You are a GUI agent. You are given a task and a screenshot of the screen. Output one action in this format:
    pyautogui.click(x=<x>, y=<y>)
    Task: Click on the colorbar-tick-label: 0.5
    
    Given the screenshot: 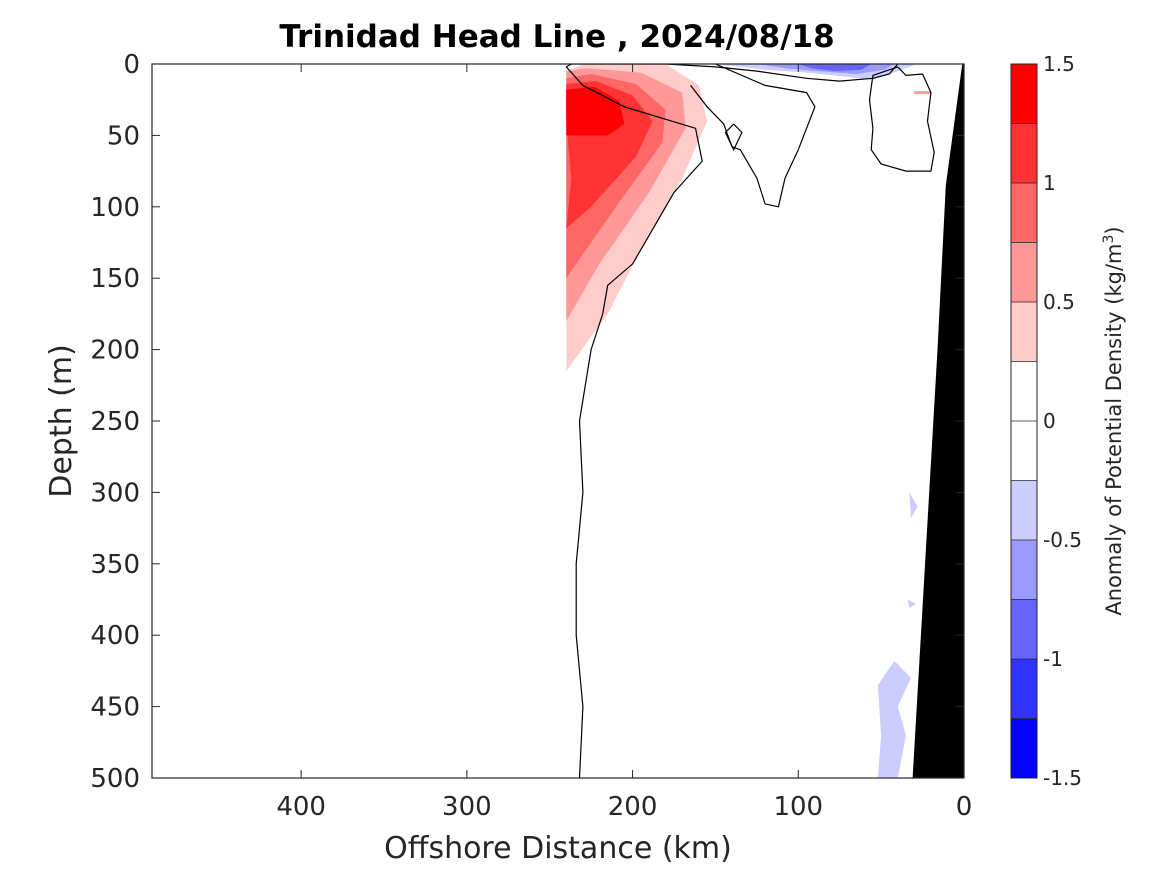 What is the action you would take?
    pyautogui.click(x=1059, y=302)
    